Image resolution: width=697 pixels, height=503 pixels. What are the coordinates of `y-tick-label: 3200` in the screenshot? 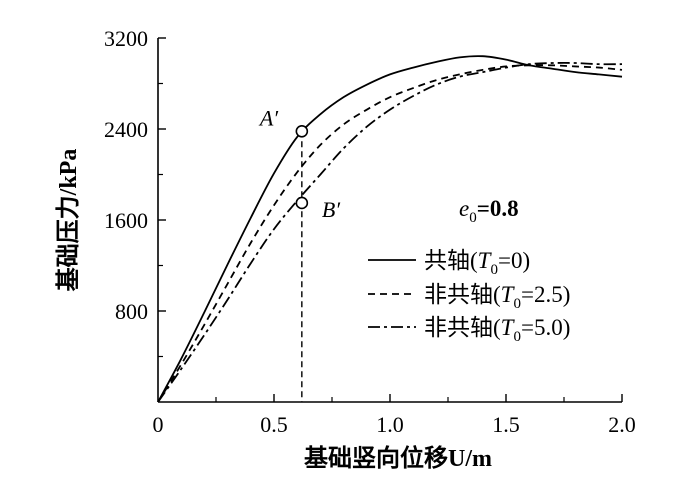 It's located at (126, 38).